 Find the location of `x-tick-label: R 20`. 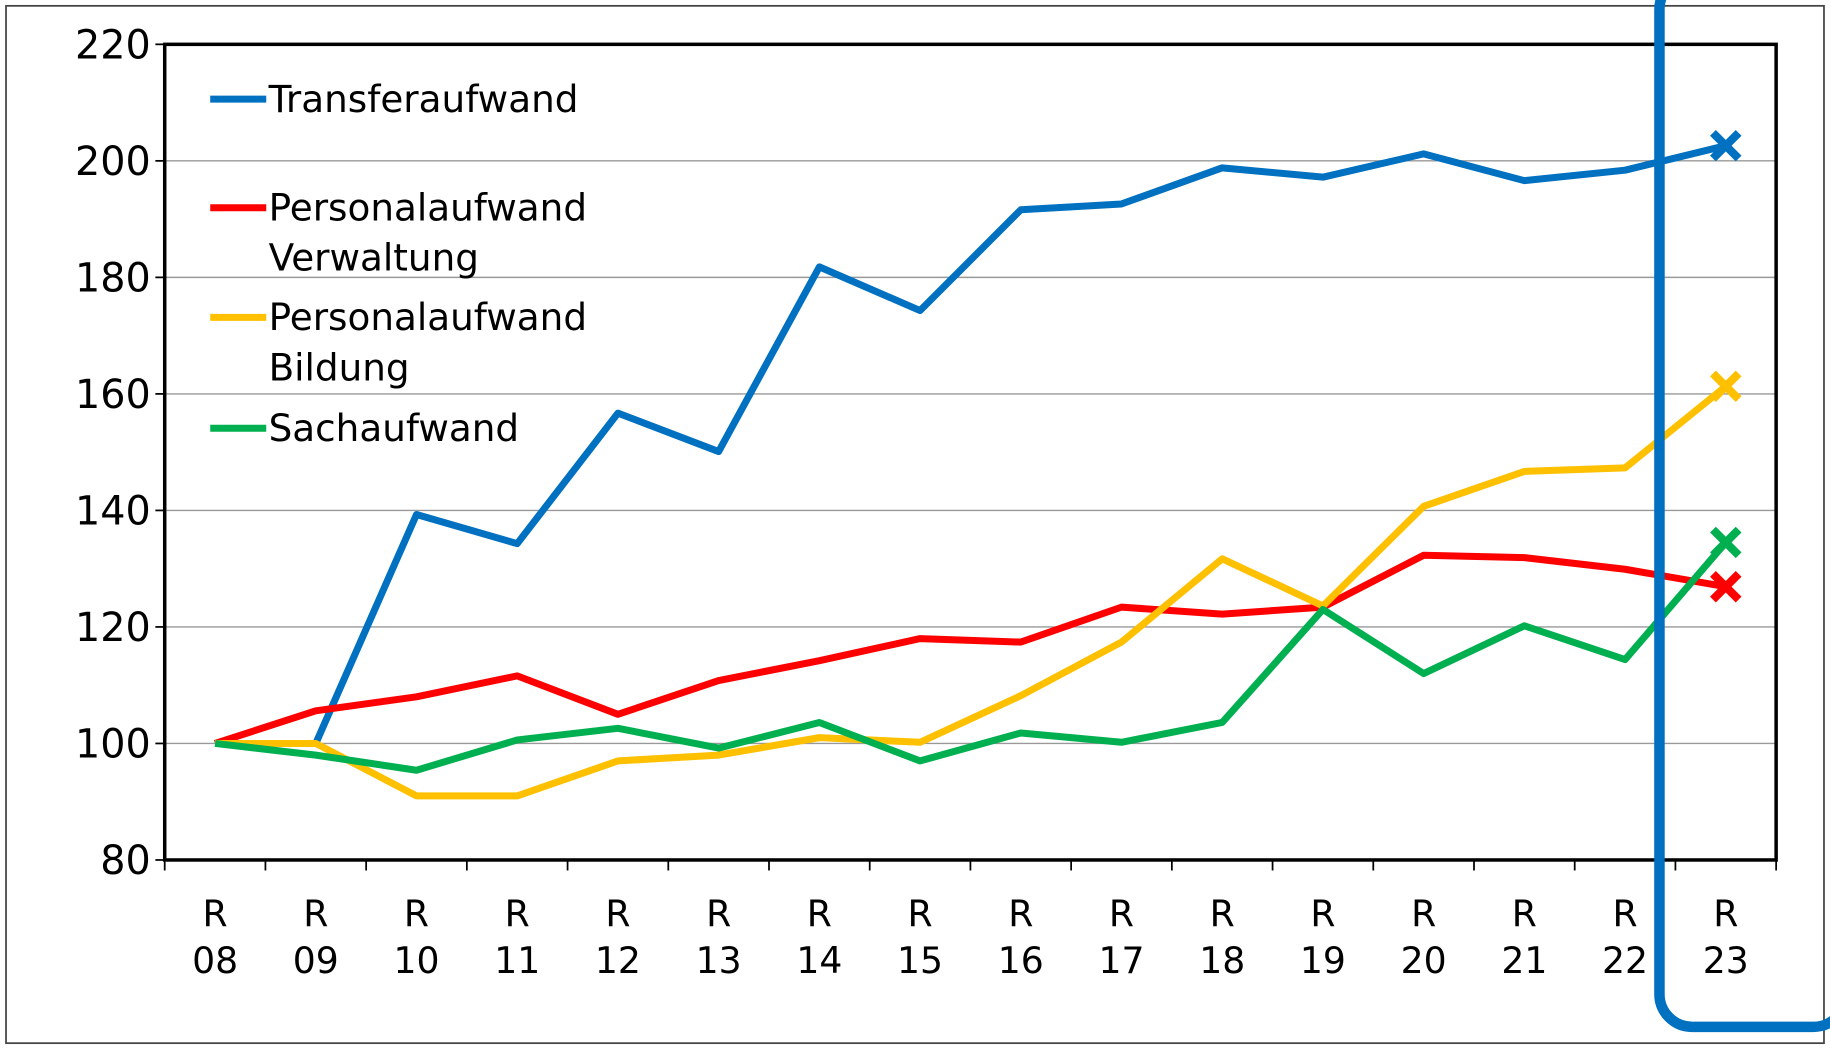

x-tick-label: R 20 is located at coordinates (1424, 937).